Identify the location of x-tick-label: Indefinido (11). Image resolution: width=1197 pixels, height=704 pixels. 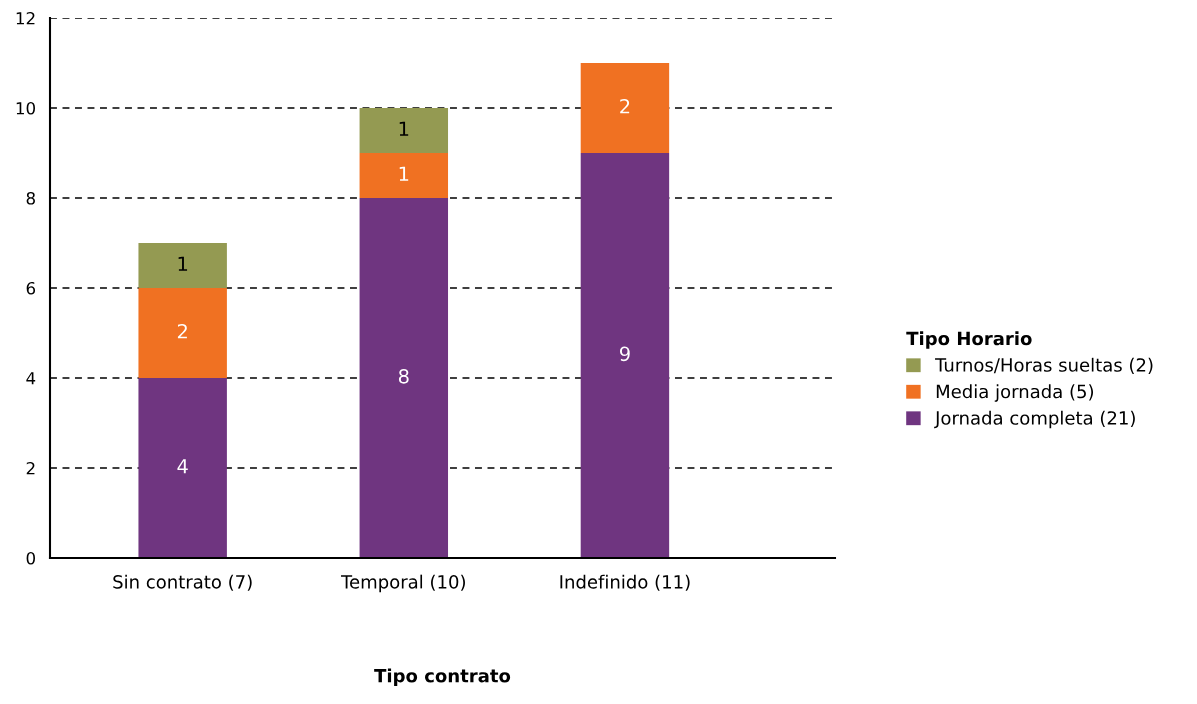
(625, 582).